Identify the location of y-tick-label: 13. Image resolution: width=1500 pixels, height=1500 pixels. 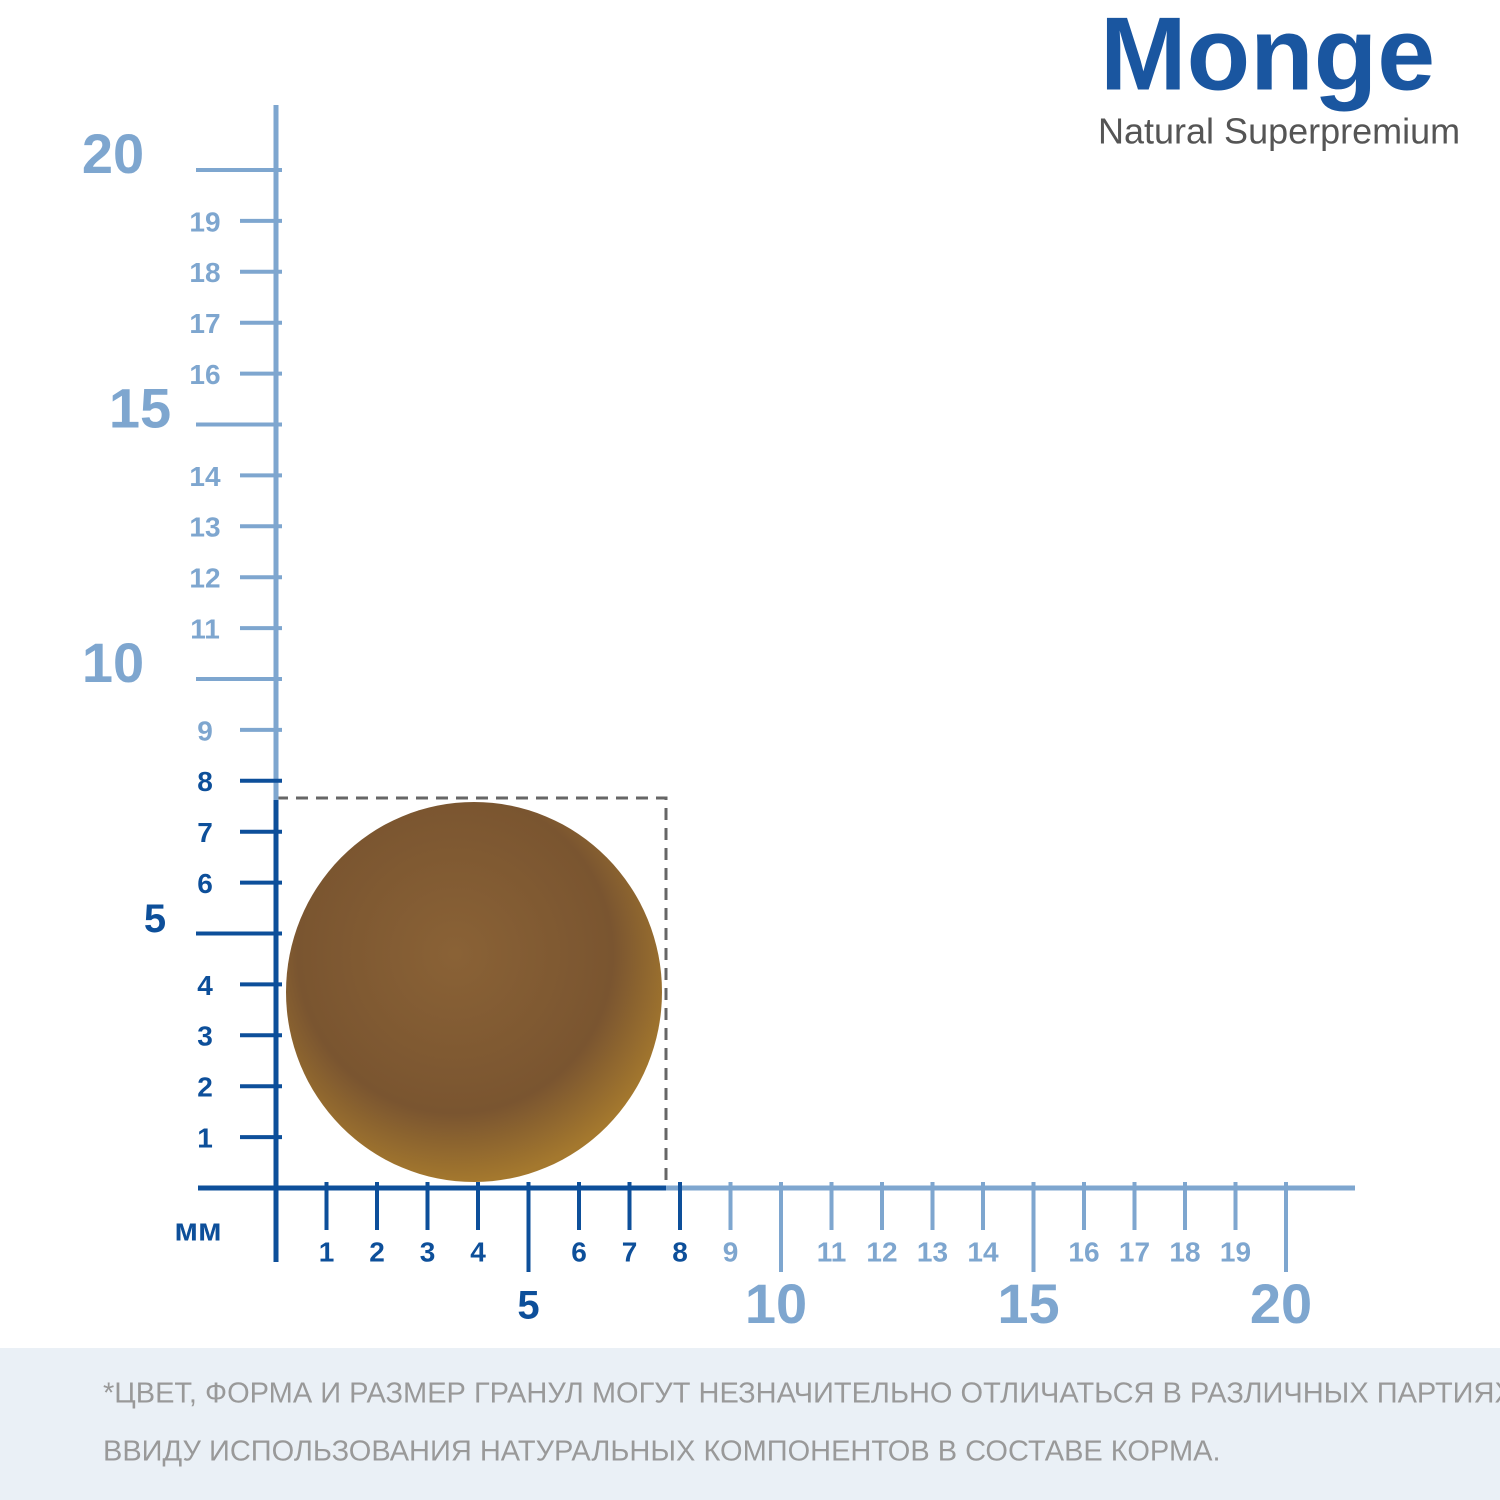
(204, 527).